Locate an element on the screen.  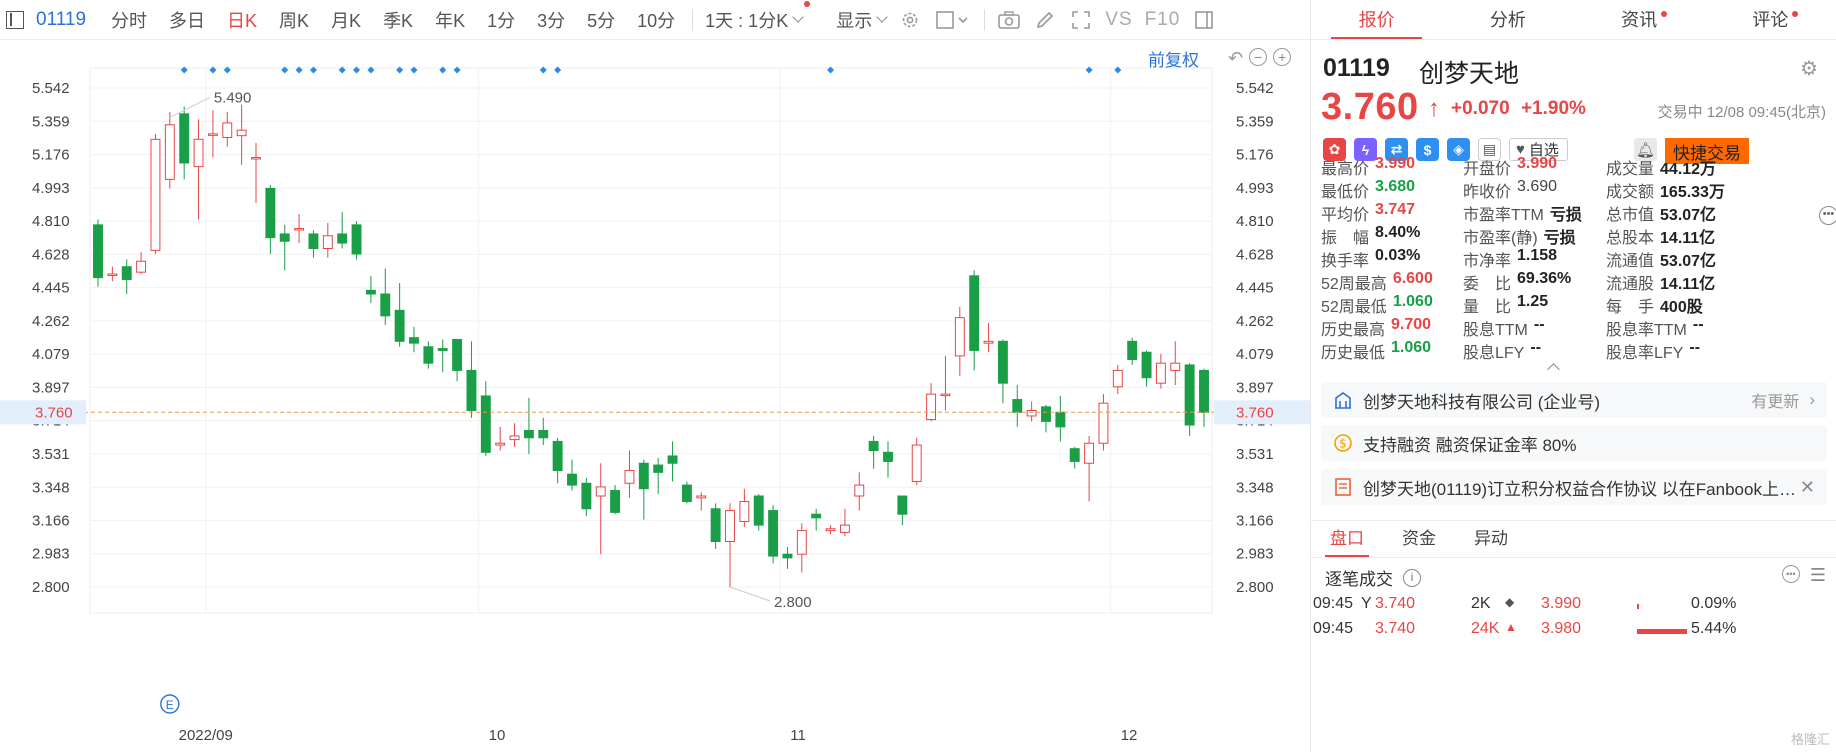
panel-tabs: 报价 分析 资讯 评论 is located at coordinates (1573, 20).